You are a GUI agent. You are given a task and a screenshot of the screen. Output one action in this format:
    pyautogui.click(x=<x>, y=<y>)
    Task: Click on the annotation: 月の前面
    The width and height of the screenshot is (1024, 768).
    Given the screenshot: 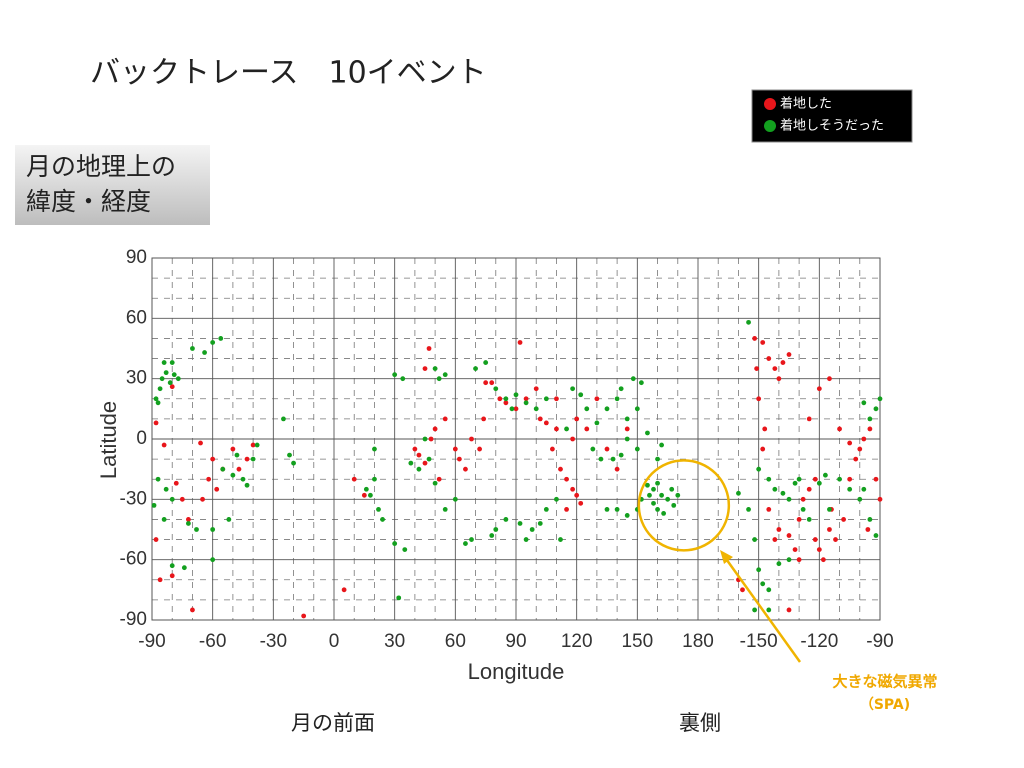 What is the action you would take?
    pyautogui.click(x=333, y=723)
    